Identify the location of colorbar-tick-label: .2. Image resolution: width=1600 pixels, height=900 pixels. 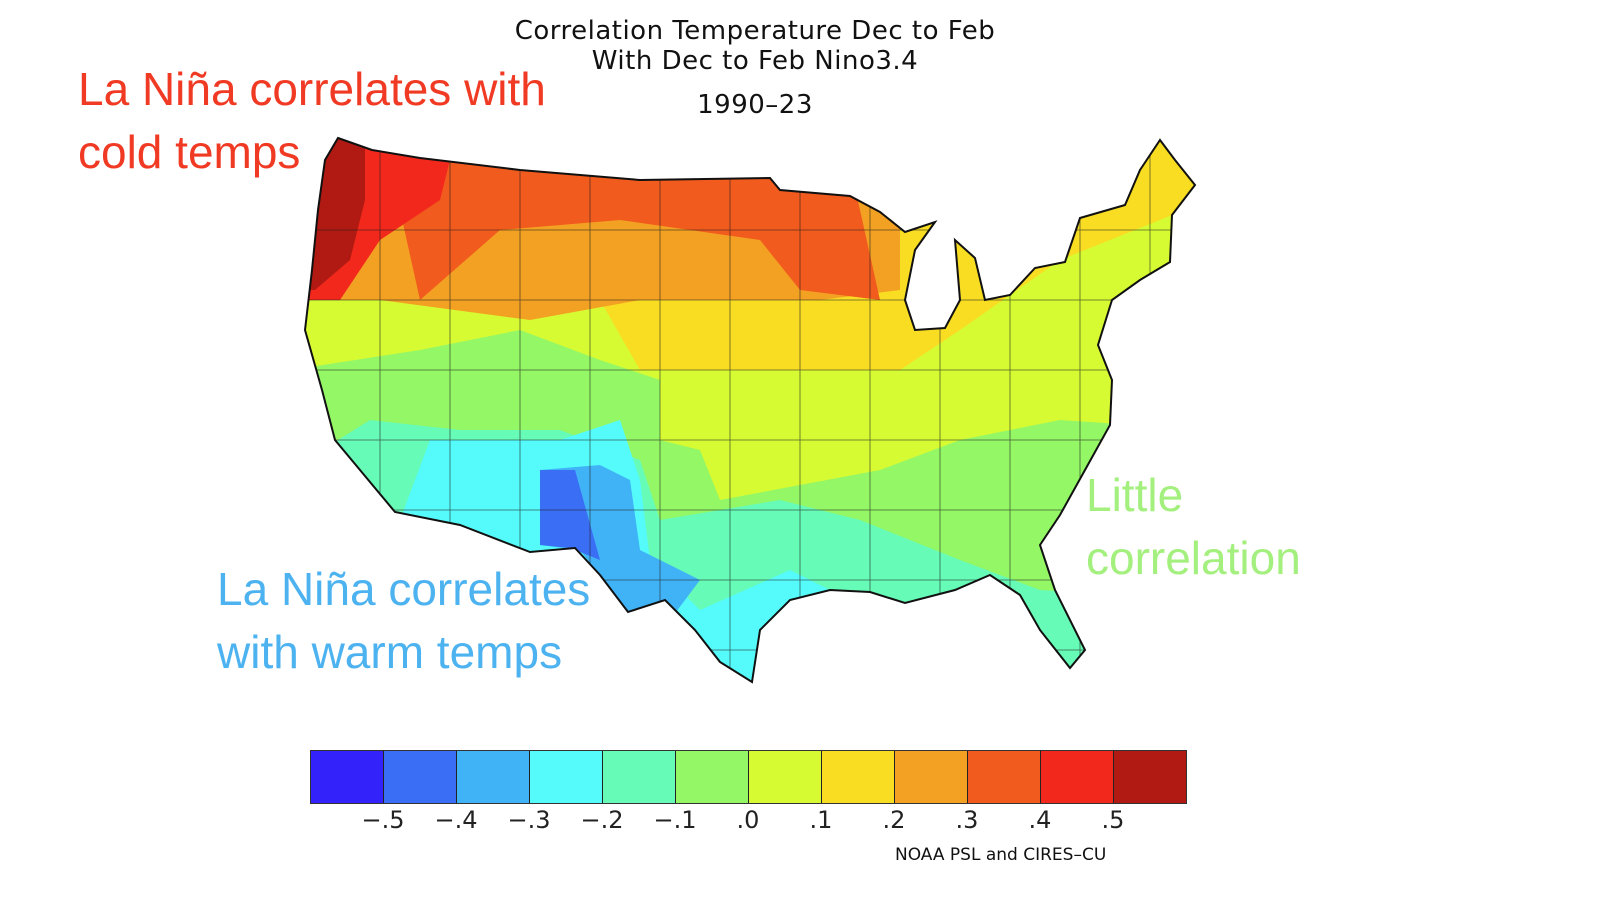
(894, 820).